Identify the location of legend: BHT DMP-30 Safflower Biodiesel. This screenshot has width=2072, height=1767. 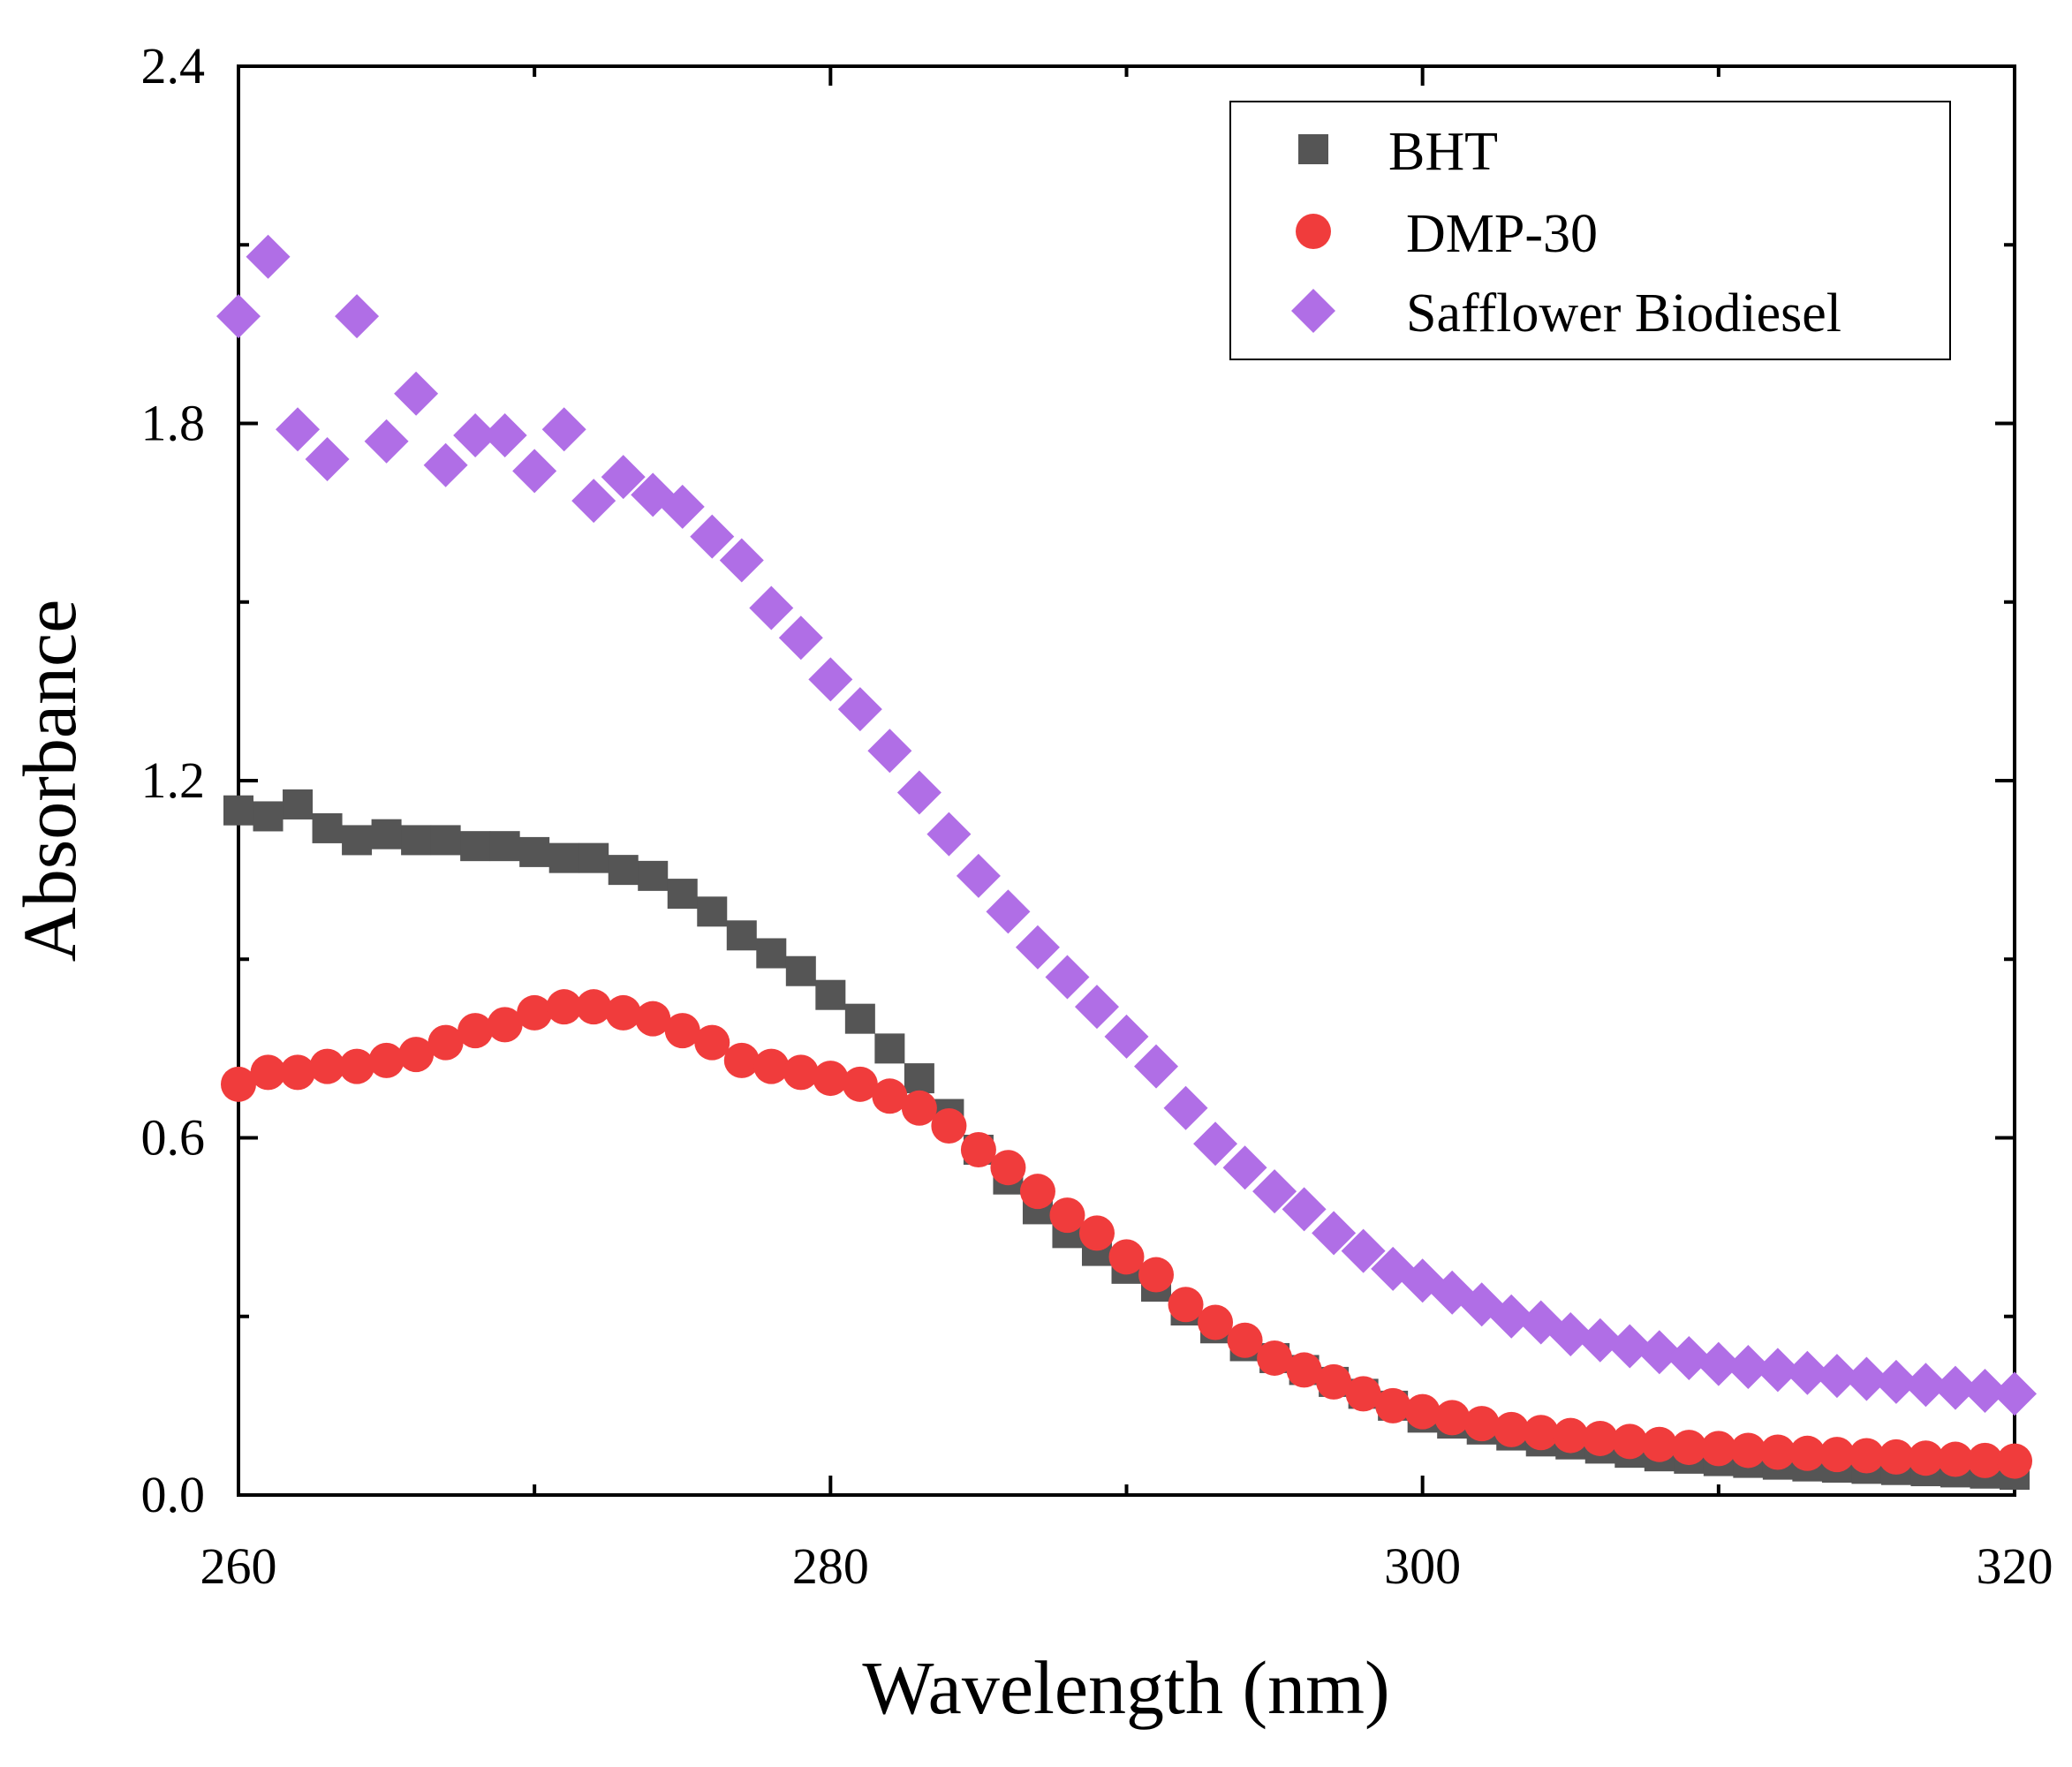
(1590, 230).